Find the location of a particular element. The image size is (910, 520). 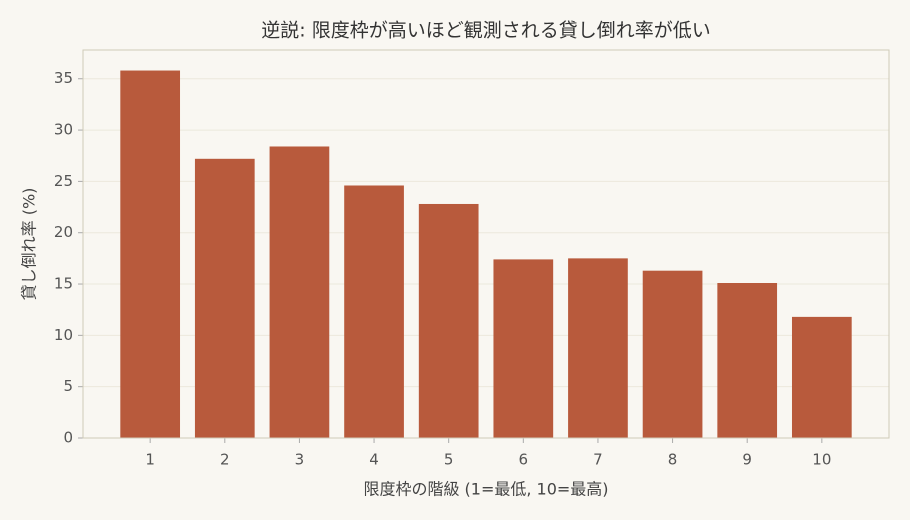

x-tick-label: 10 is located at coordinates (821, 460).